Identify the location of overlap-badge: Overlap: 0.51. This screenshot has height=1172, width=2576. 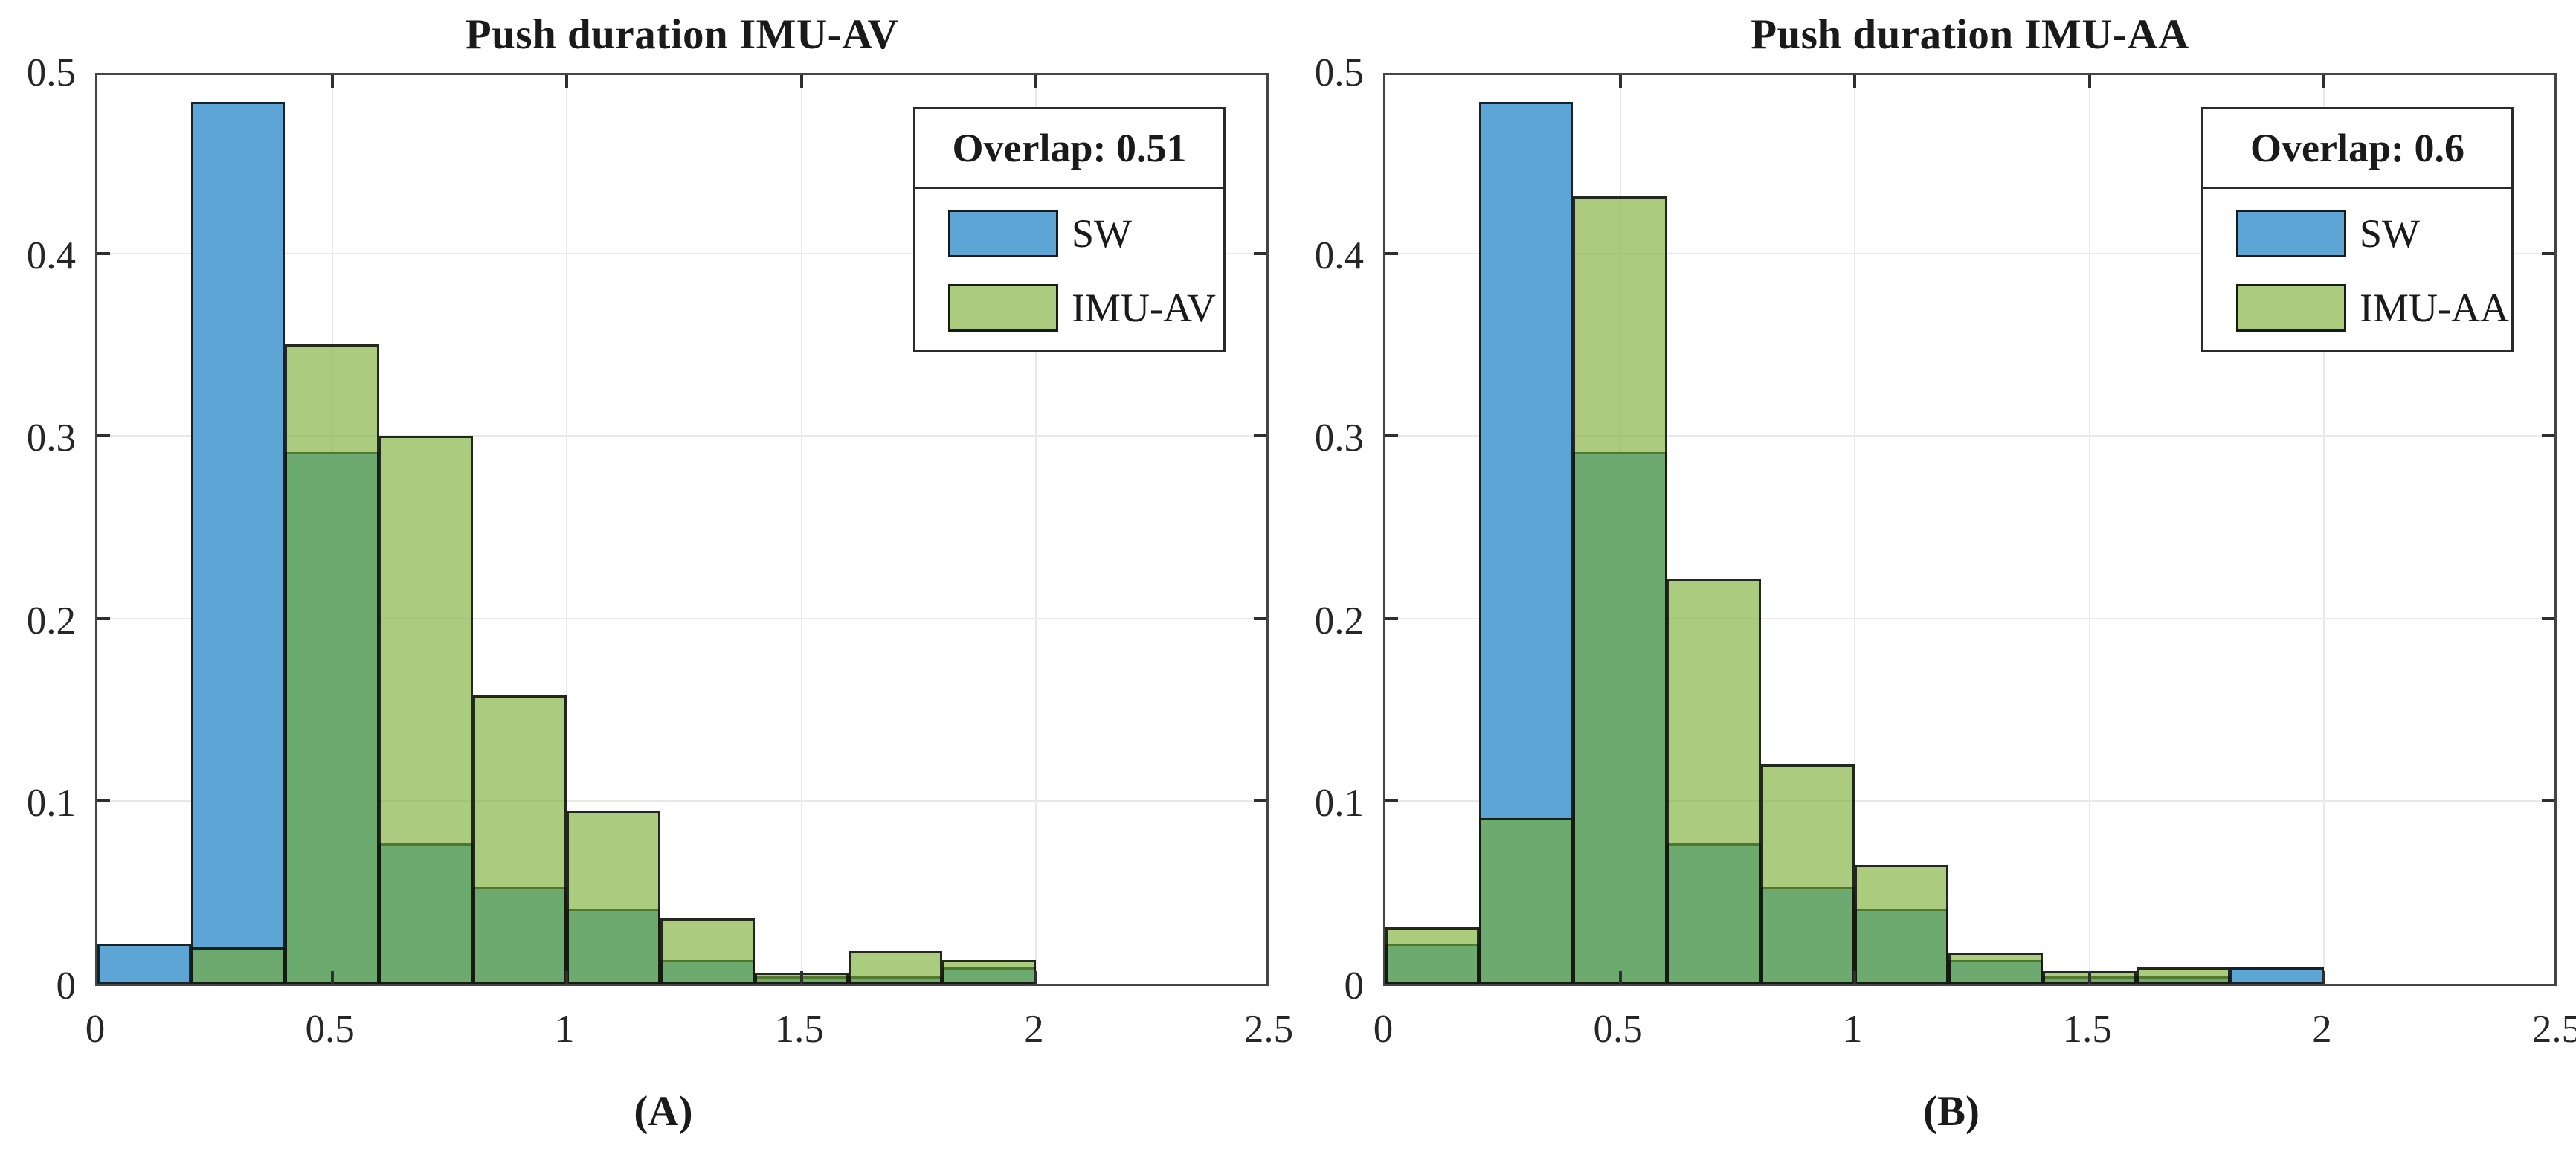
(1069, 148).